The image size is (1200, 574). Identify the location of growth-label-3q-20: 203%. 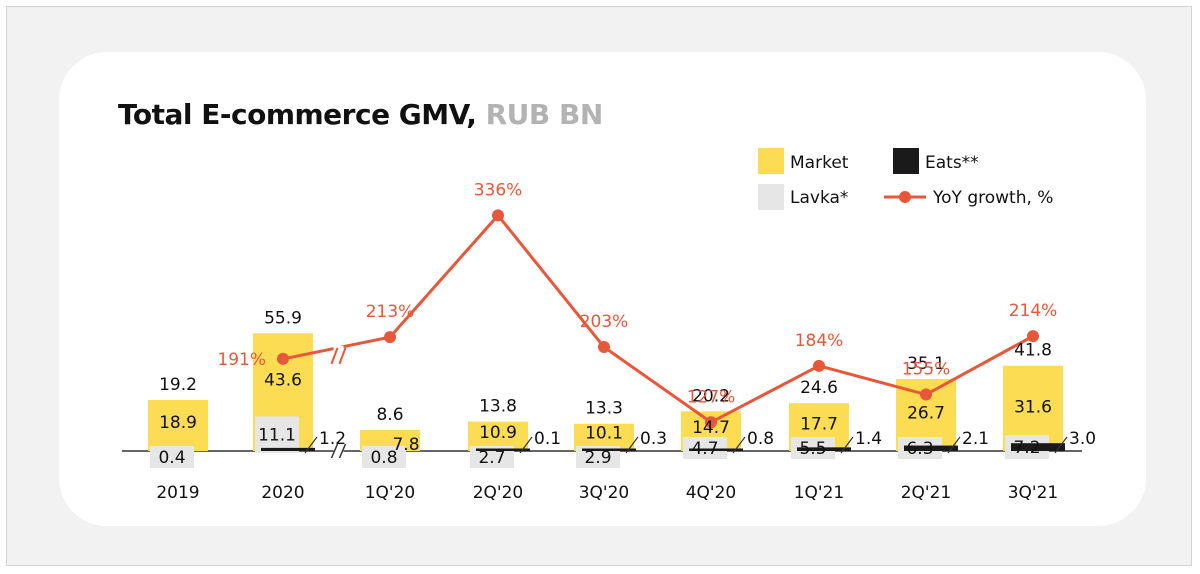
(604, 322).